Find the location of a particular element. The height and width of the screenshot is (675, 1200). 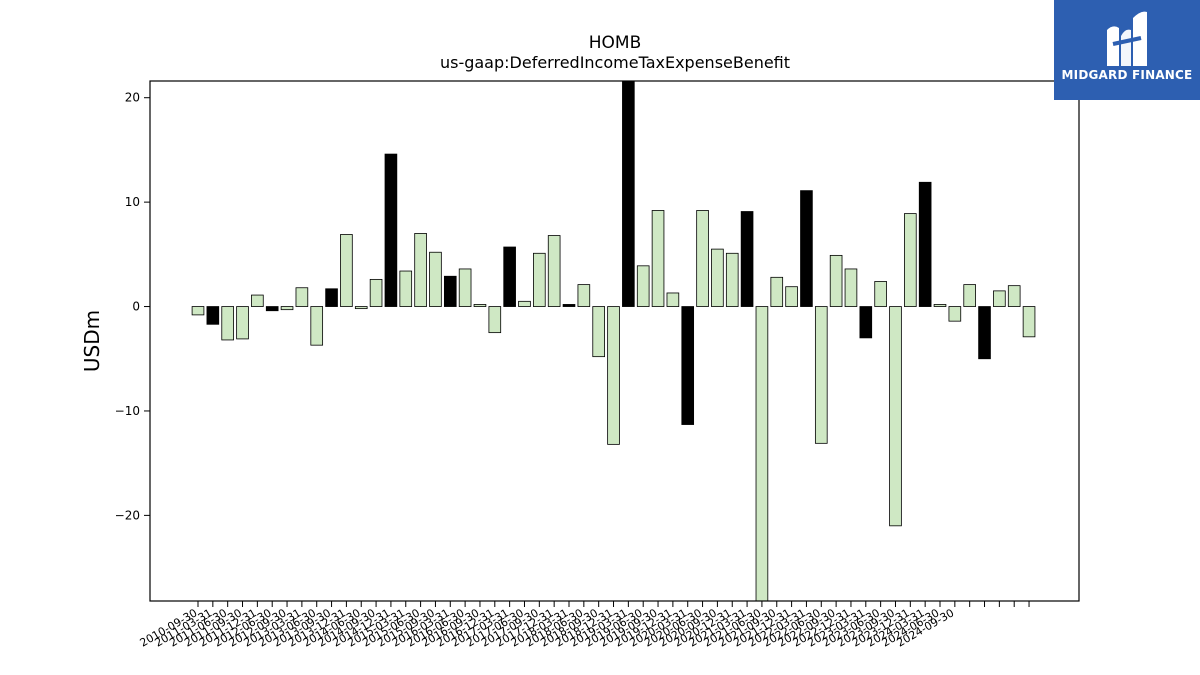

y-tick-label: 20 is located at coordinates (132, 98).